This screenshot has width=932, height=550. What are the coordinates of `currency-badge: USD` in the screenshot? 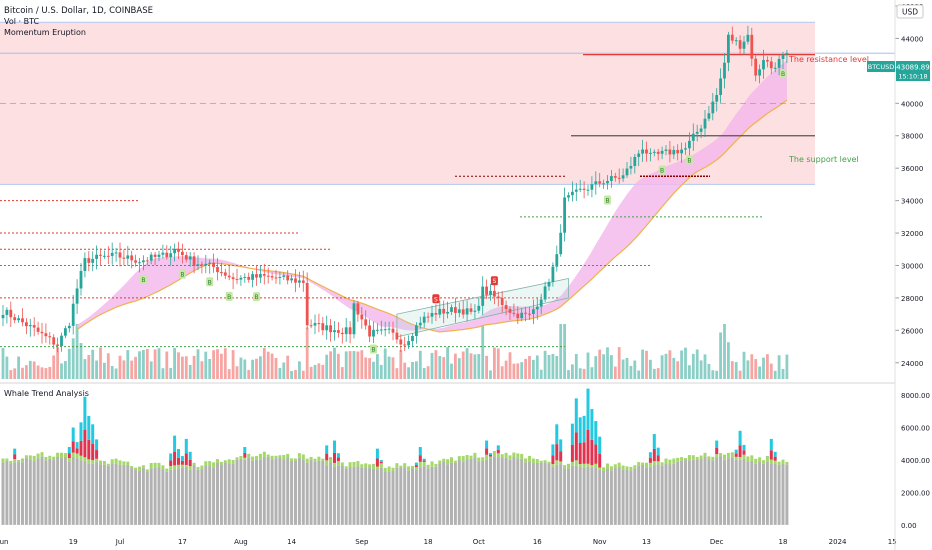 It's located at (910, 11).